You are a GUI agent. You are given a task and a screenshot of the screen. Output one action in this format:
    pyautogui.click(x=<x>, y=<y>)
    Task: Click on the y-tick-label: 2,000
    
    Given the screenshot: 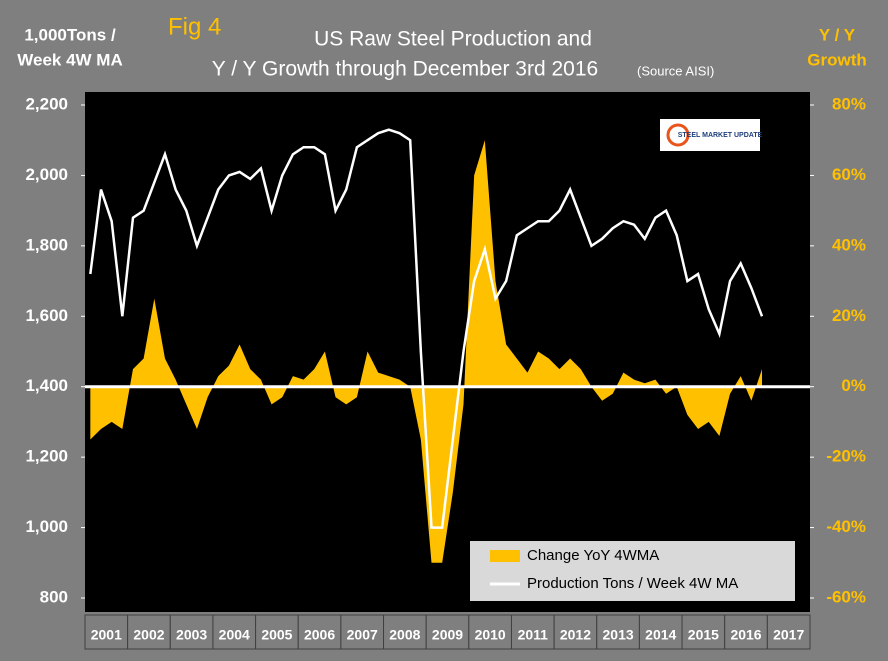 What is the action you would take?
    pyautogui.click(x=46, y=174)
    